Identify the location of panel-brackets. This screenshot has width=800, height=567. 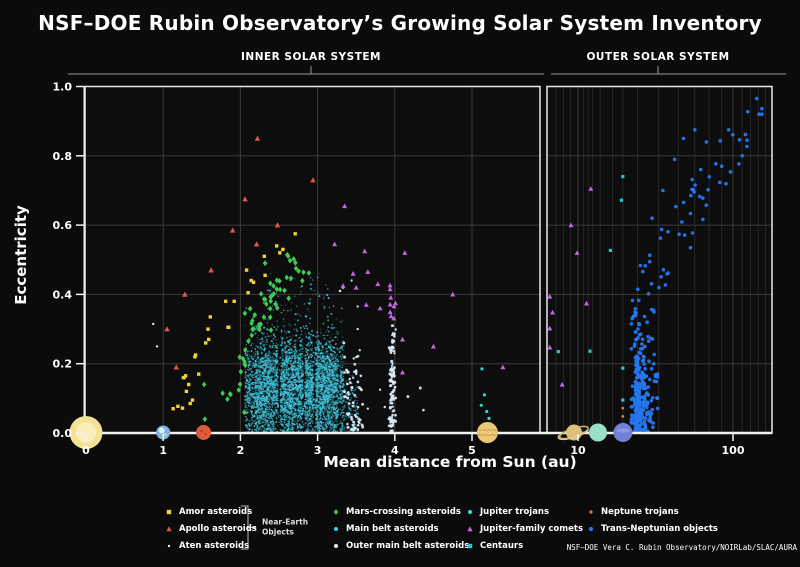
(427, 70).